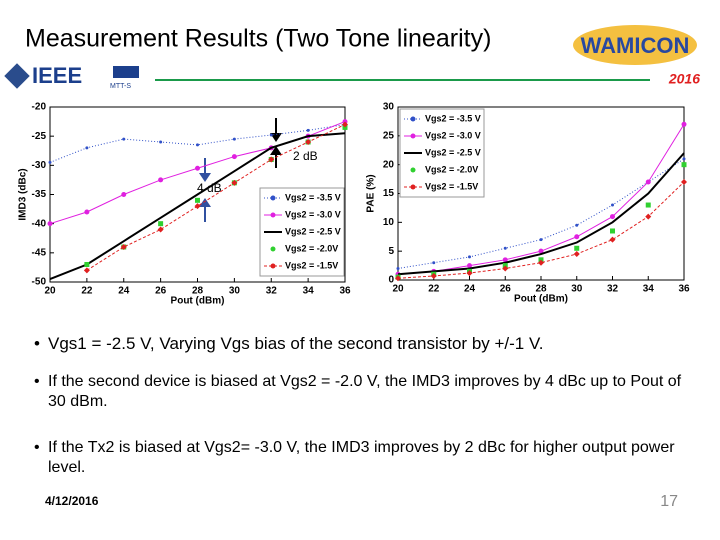 This screenshot has width=720, height=540. What do you see at coordinates (669, 501) in the screenshot?
I see `page-number: 17` at bounding box center [669, 501].